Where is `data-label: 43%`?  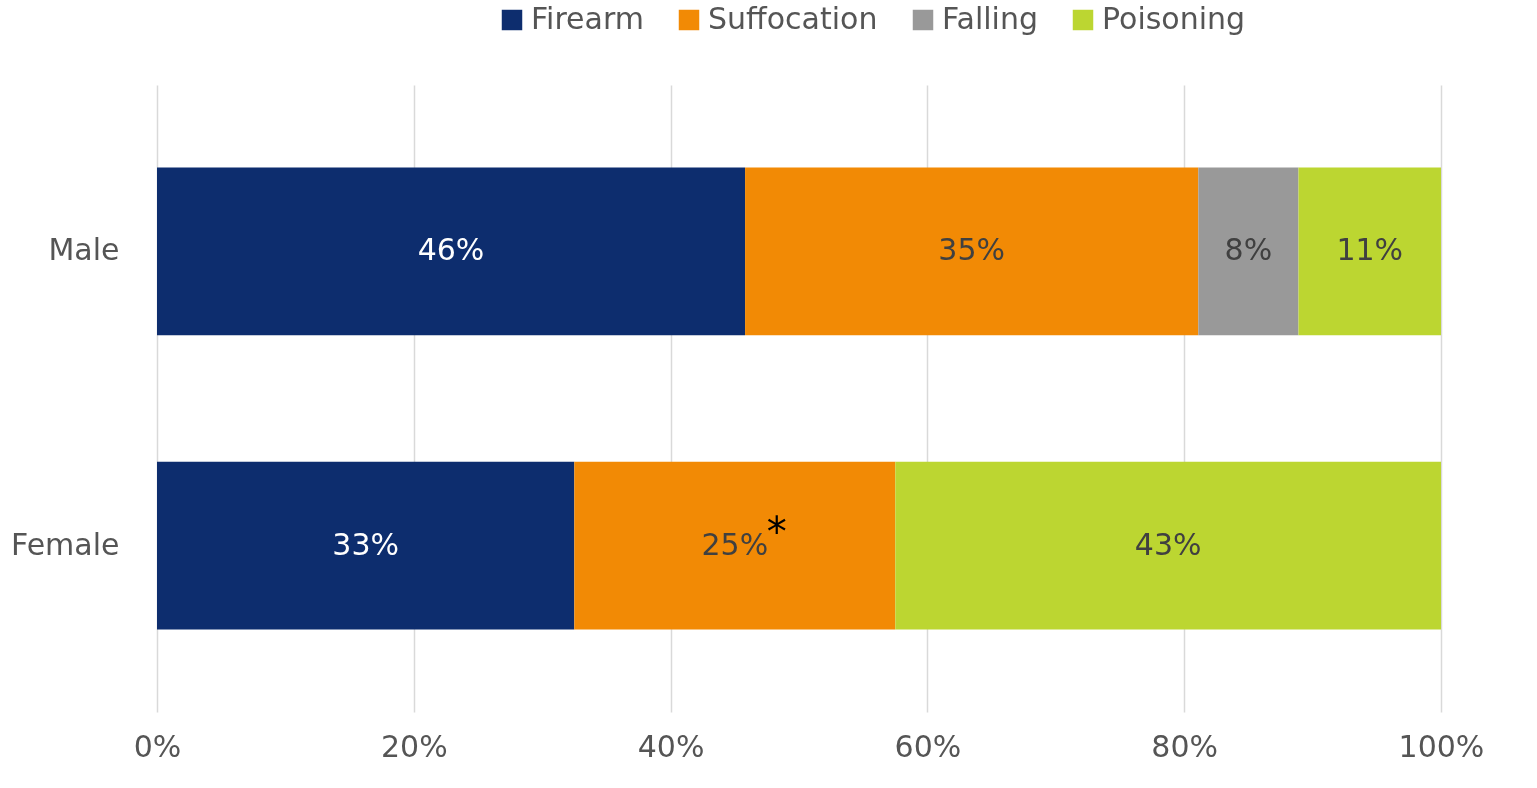 data-label: 43% is located at coordinates (1168, 544).